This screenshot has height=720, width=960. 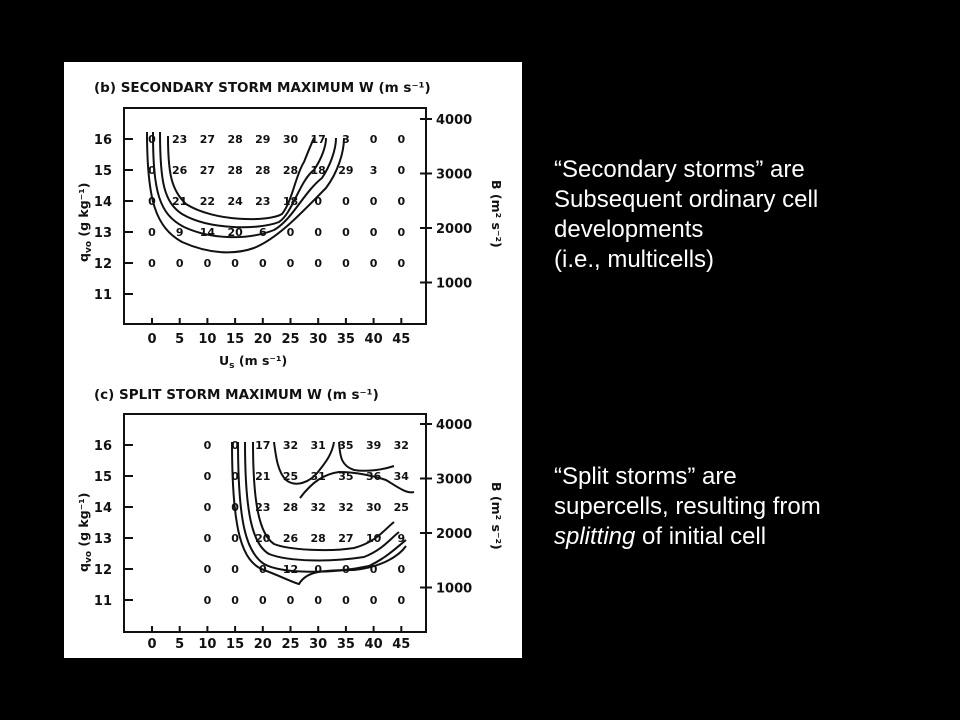 What do you see at coordinates (207, 170) in the screenshot?
I see `grid-value: 27` at bounding box center [207, 170].